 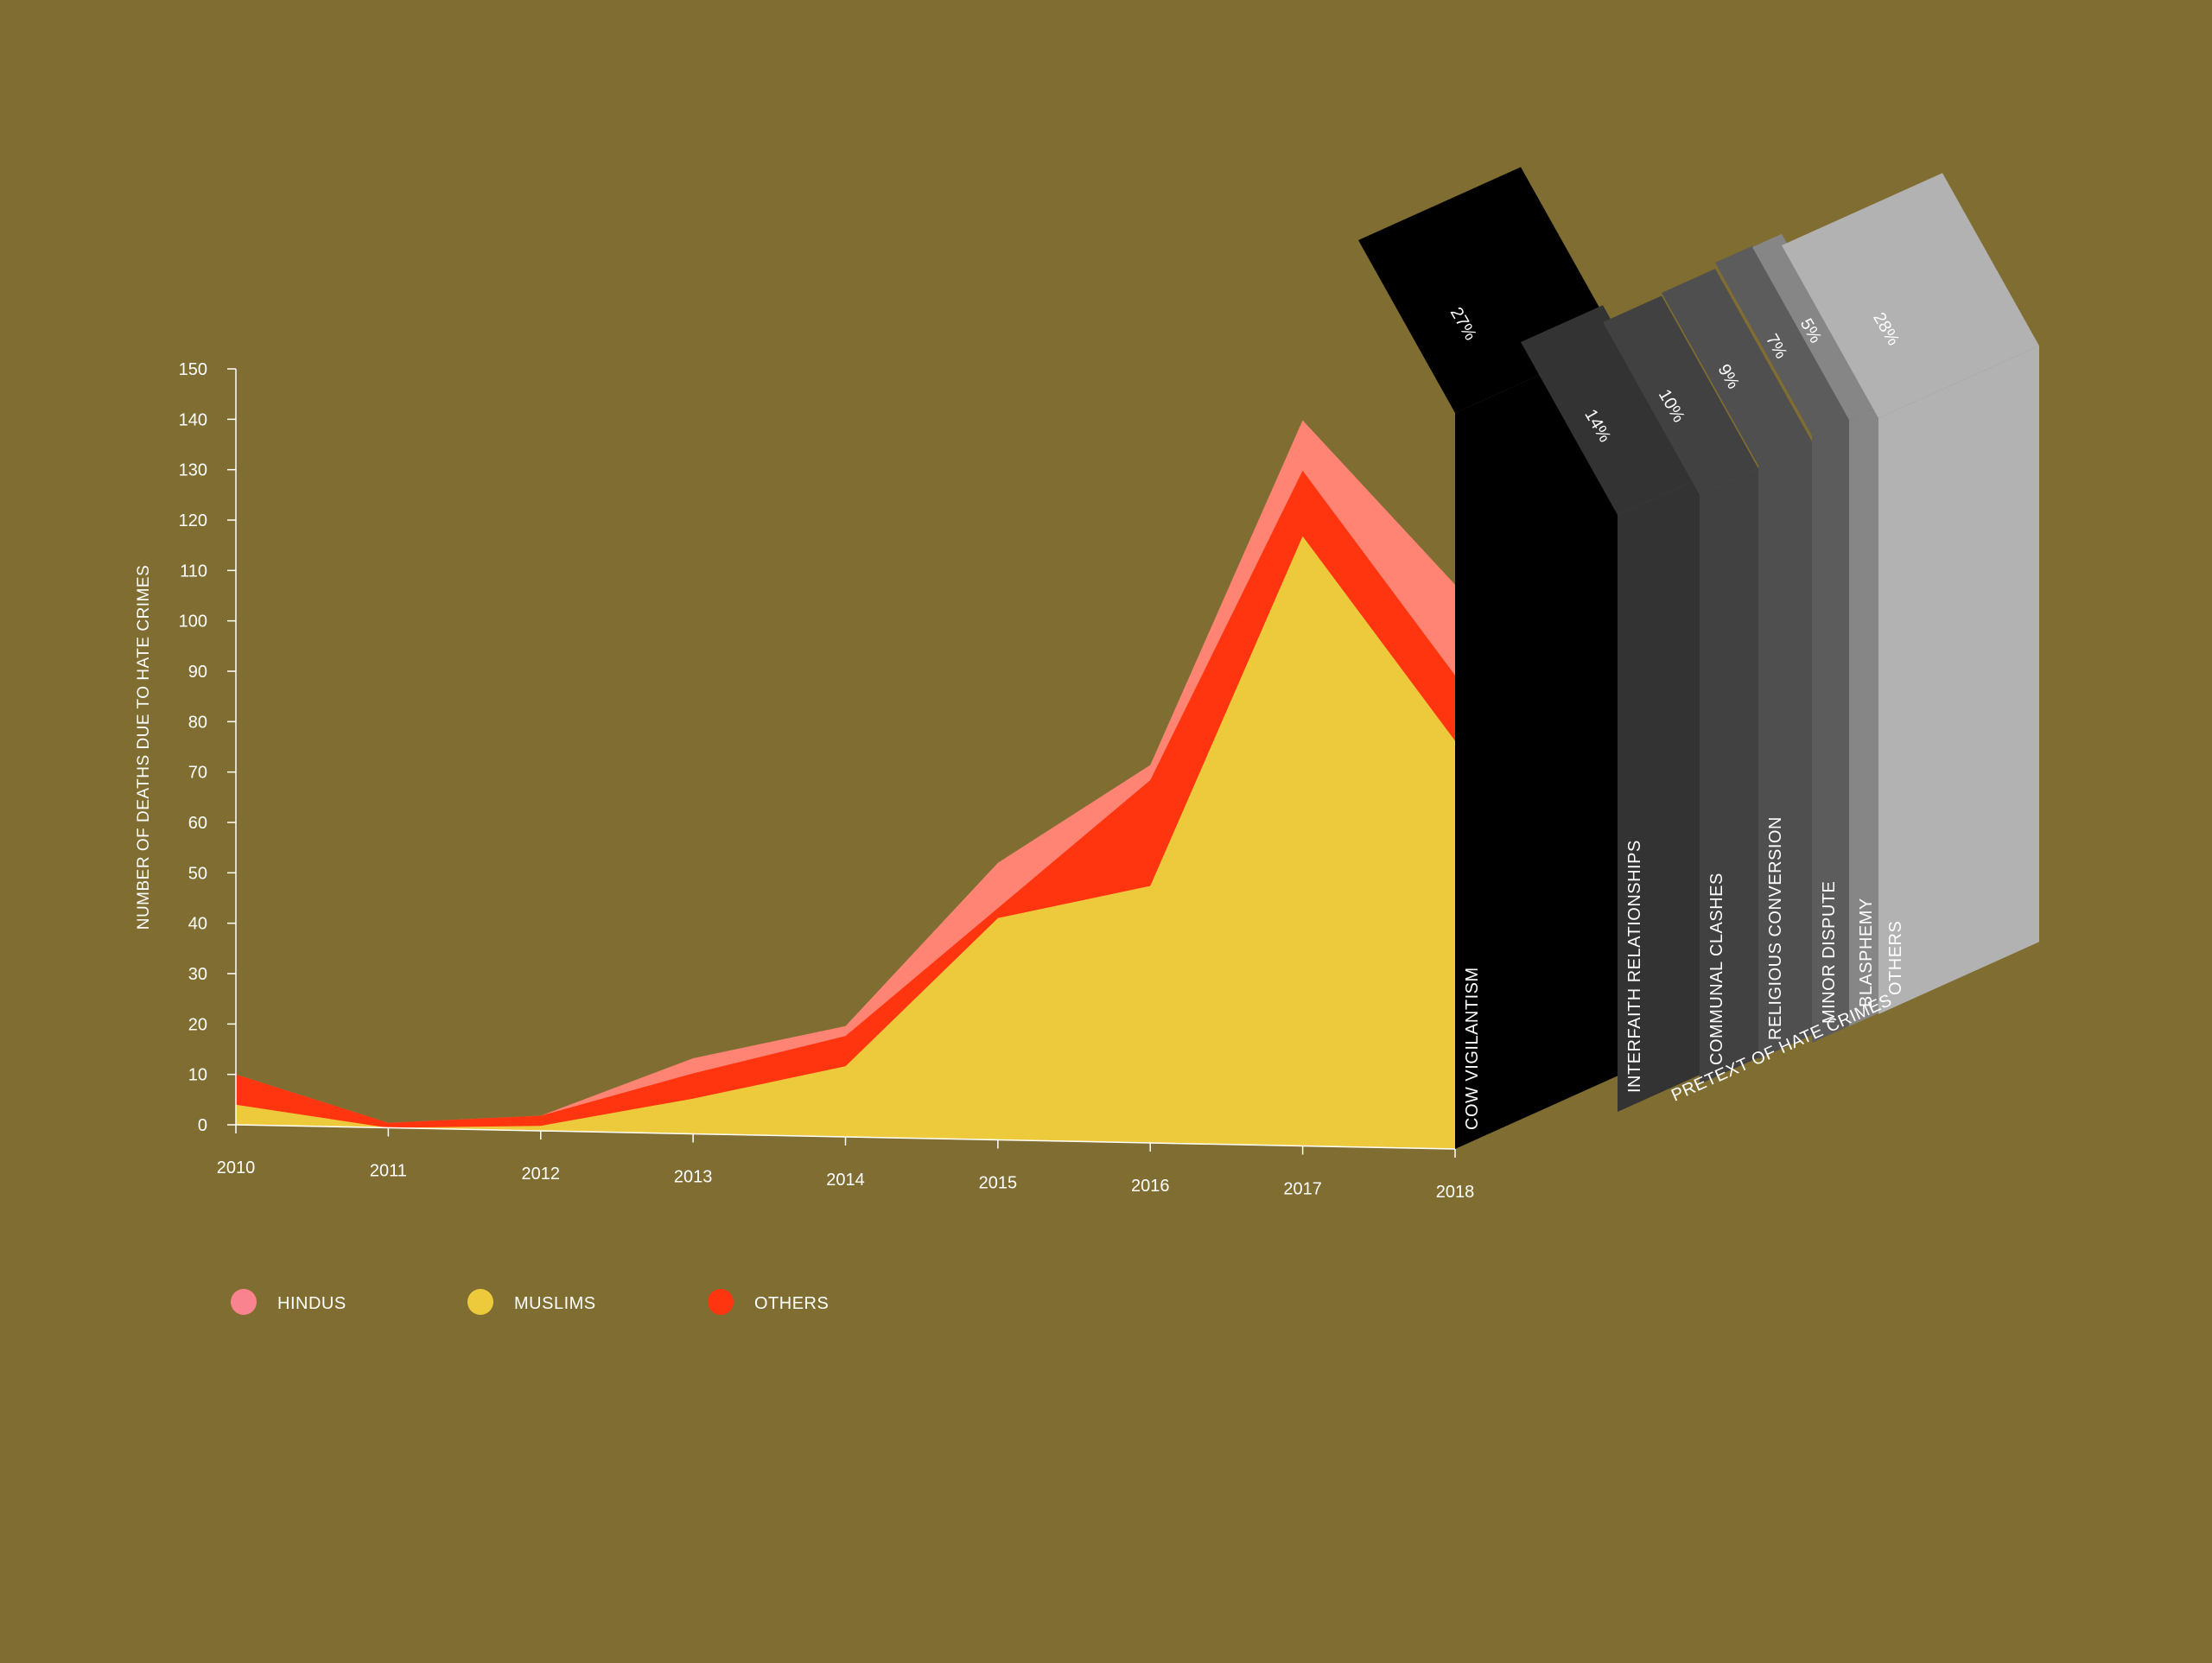 I want to click on pretext-label-communal-clashes: COMMUNAL CLASHES, so click(x=1716, y=969).